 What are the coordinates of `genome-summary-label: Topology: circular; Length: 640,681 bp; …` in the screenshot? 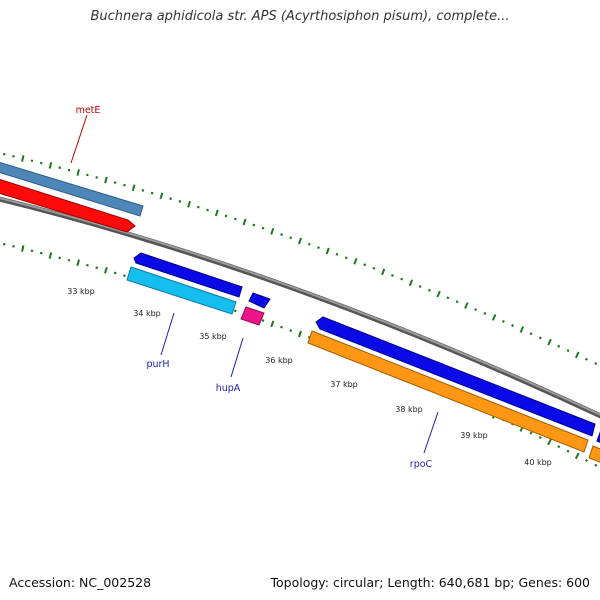 It's located at (430, 582).